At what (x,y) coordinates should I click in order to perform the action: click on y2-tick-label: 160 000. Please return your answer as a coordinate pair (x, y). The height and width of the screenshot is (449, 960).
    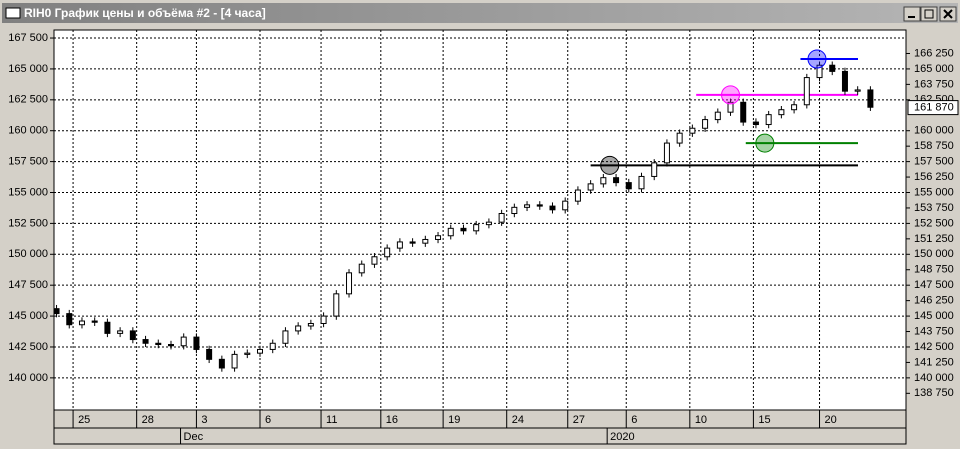
    Looking at the image, I should click on (934, 131).